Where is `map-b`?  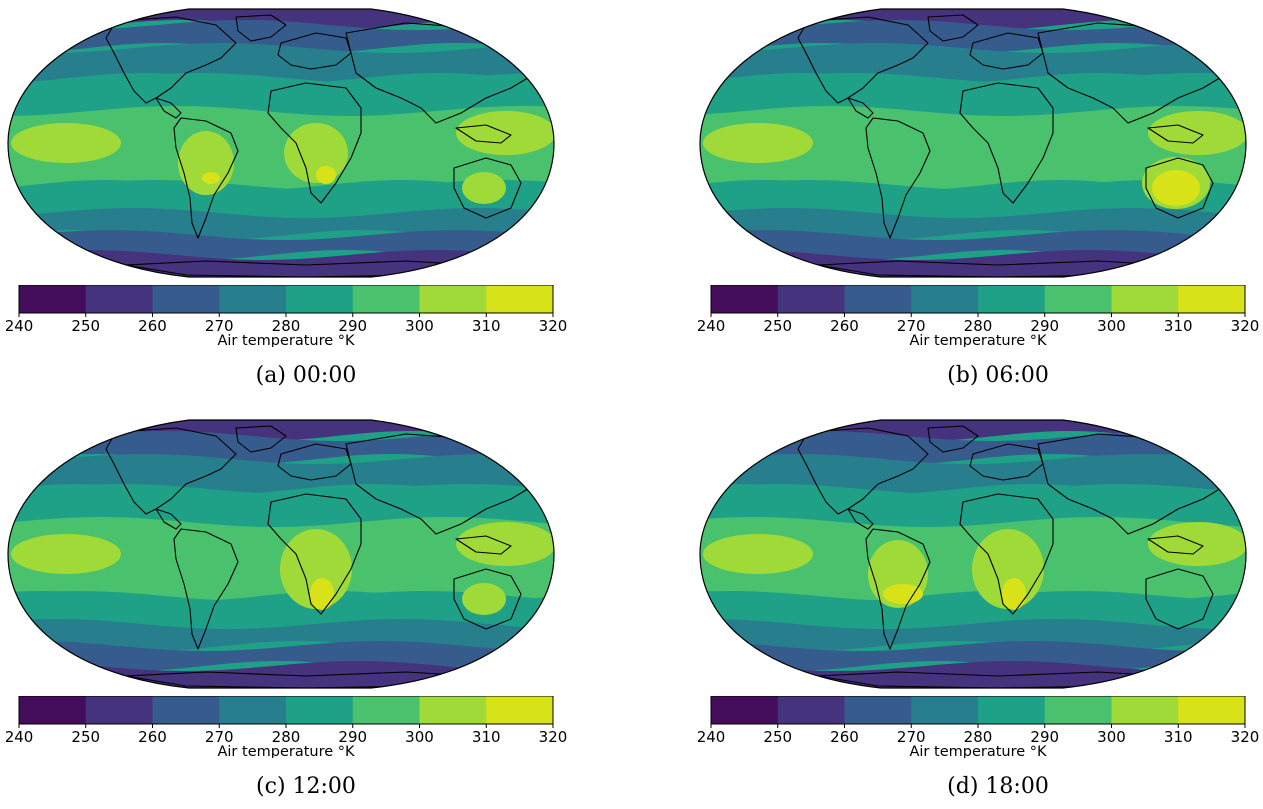
map-b is located at coordinates (973, 143).